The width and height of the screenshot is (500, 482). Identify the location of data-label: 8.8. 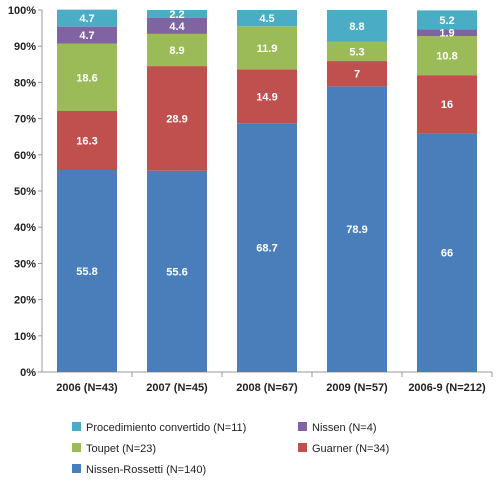
(356, 27).